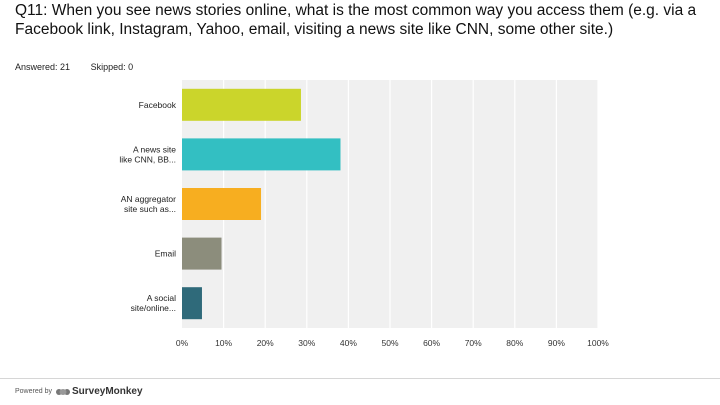 Image resolution: width=720 pixels, height=405 pixels. What do you see at coordinates (360, 378) in the screenshot?
I see `footer-divider` at bounding box center [360, 378].